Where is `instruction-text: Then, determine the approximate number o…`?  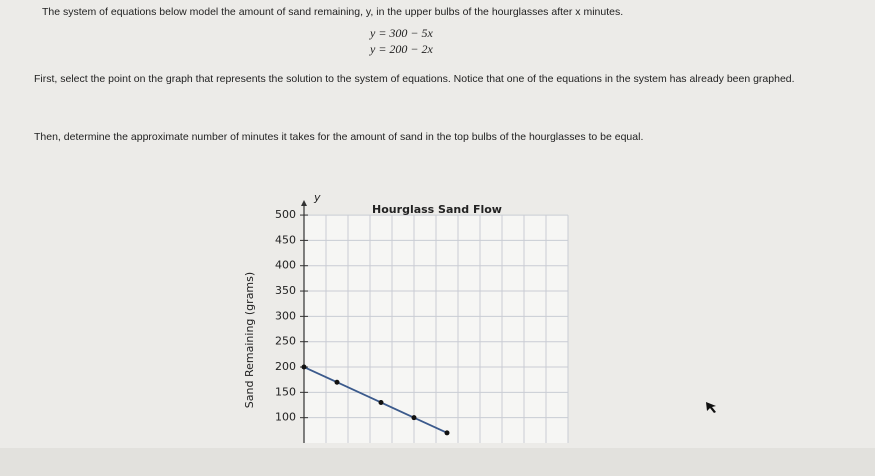
instruction-text: Then, determine the approximate number o… is located at coordinates (339, 137).